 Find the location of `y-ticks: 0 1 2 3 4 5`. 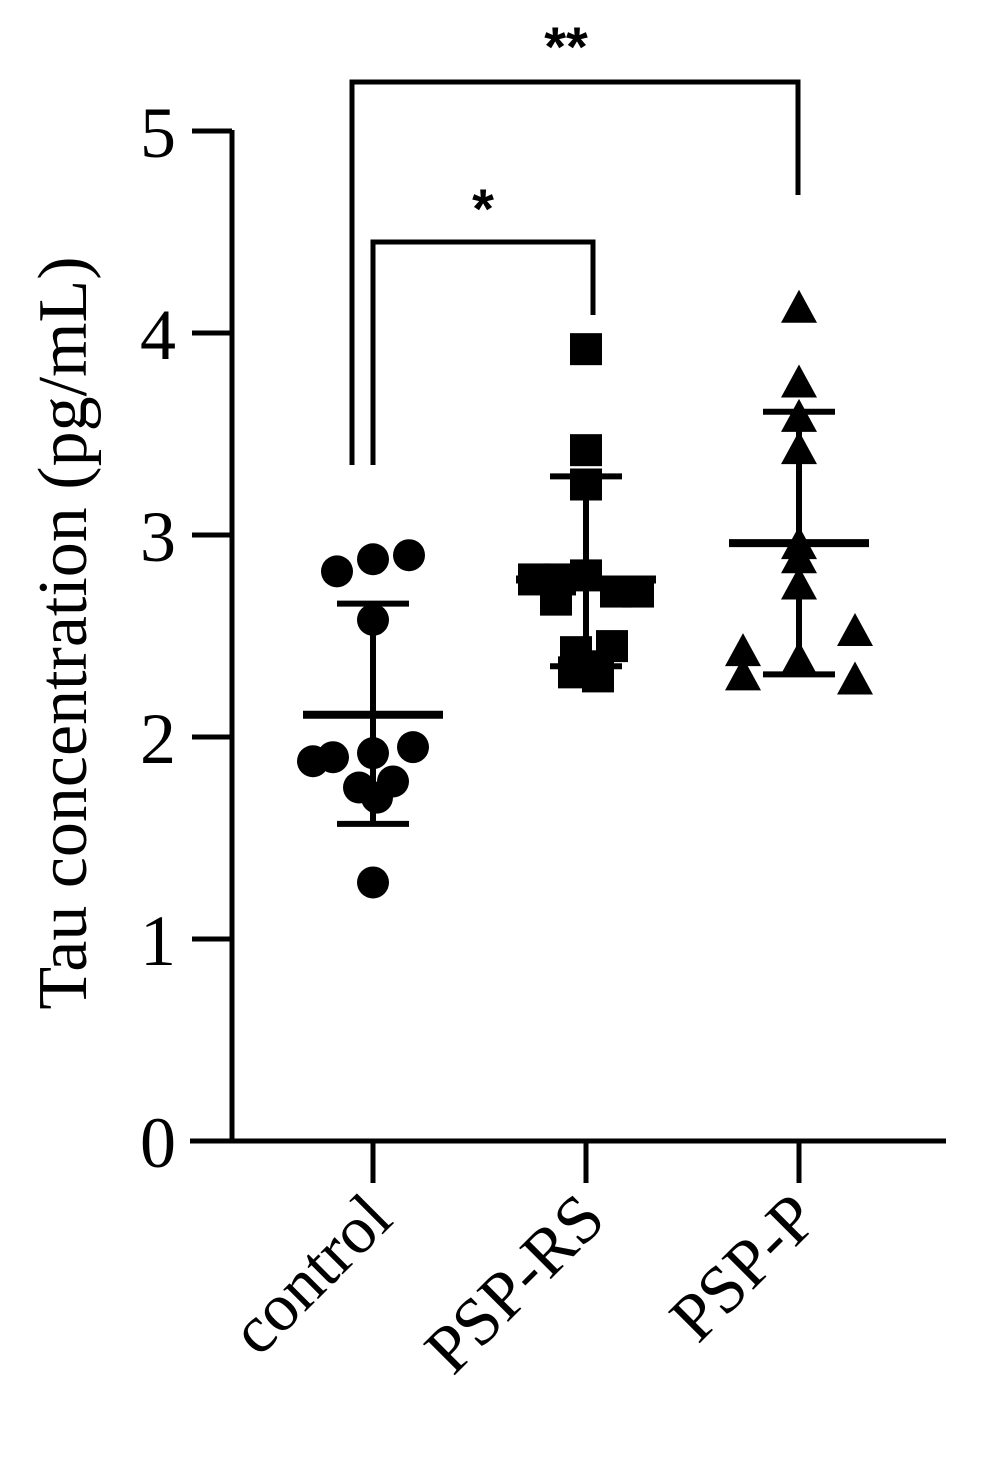

y-ticks: 0 1 2 3 4 5 is located at coordinates (186, 638).